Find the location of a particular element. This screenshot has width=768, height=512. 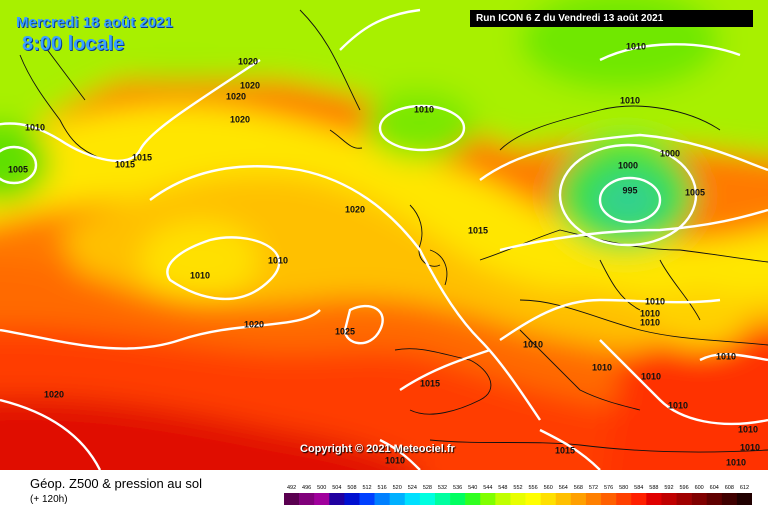

legend-value: 600 is located at coordinates (699, 488).